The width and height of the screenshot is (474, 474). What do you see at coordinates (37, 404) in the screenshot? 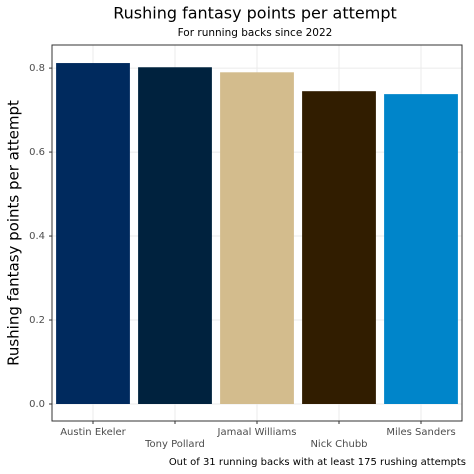
I see `y-tick-label: 0.0` at bounding box center [37, 404].